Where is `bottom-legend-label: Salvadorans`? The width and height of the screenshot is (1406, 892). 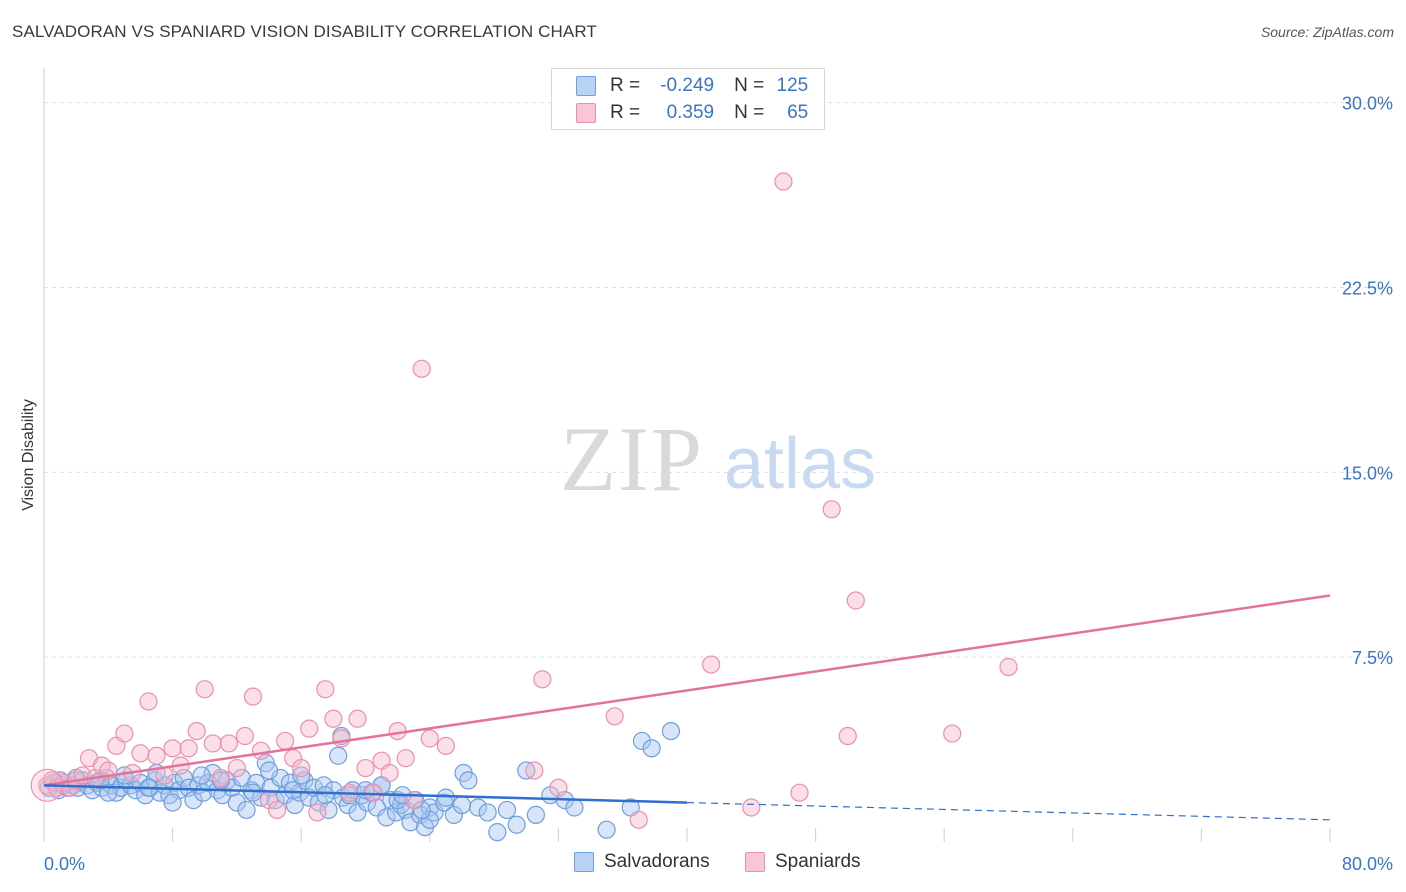
bottom-legend-label: Salvadorans is located at coordinates (657, 861).